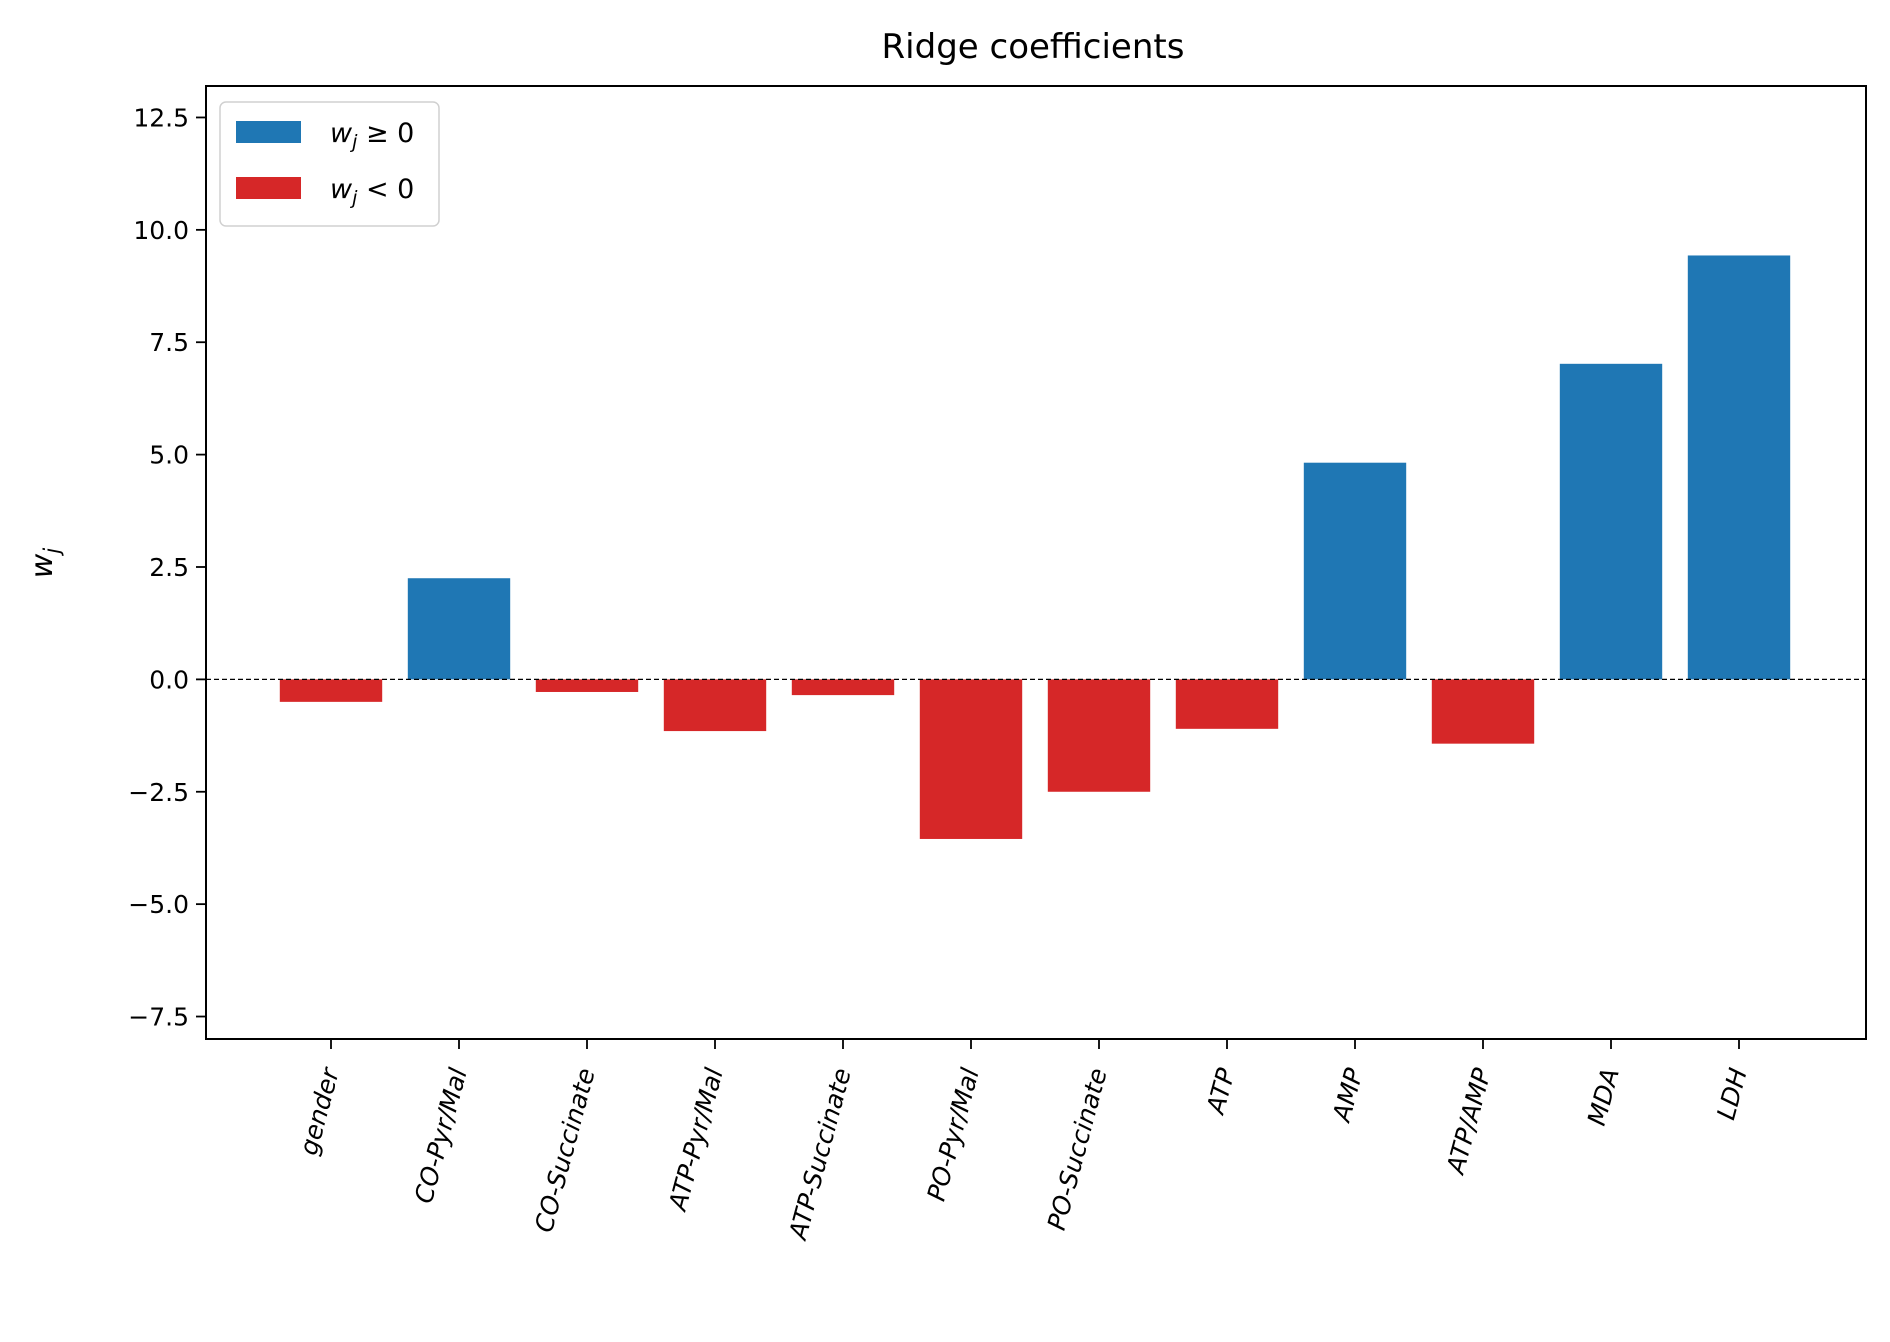  Describe the element at coordinates (1077, 1149) in the screenshot. I see `x-tick-label: PO-Succinate` at that location.